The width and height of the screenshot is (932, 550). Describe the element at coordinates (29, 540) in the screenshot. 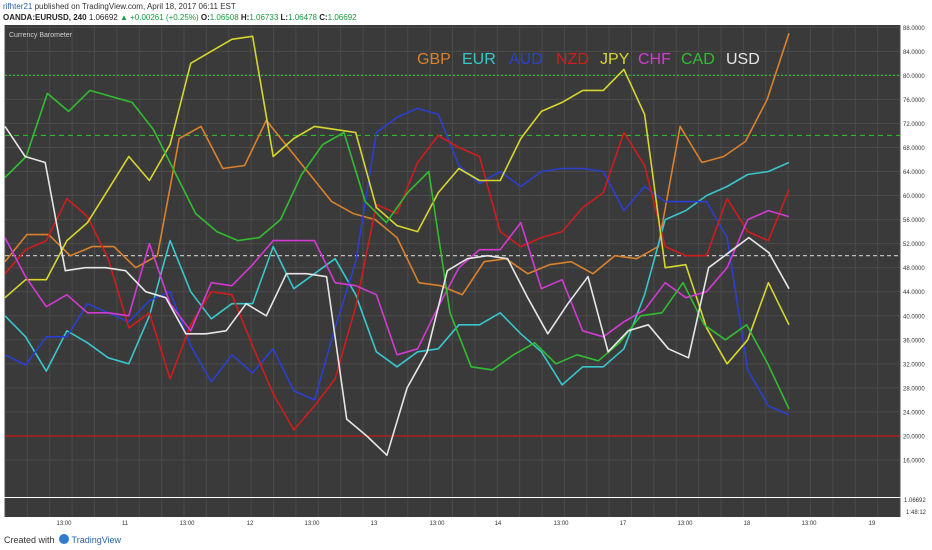

I see `created-with-text: Created with` at that location.